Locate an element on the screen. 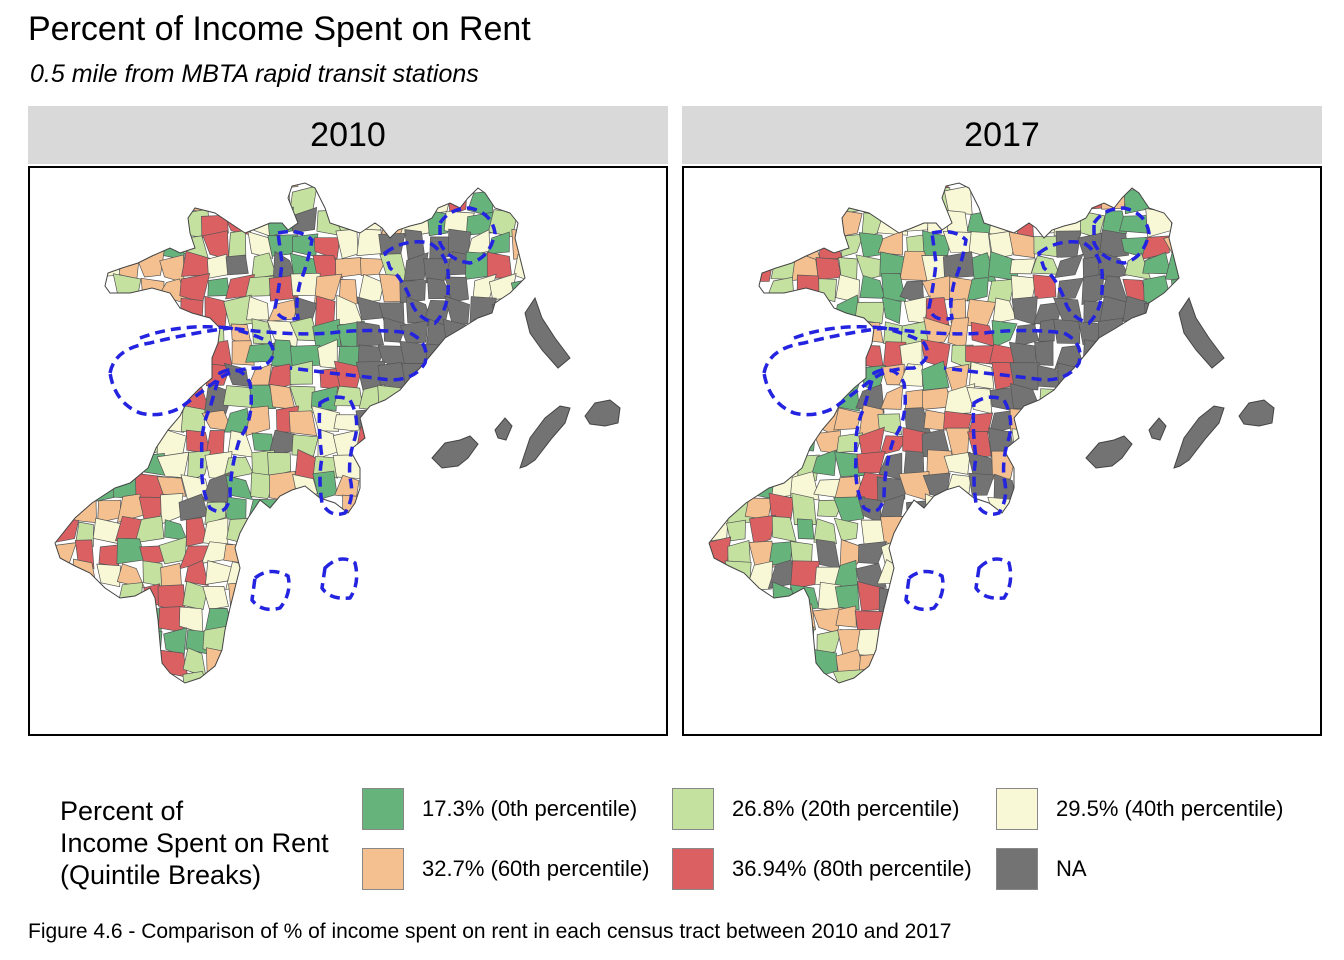  legend-label: 32.7% (60th percentile) is located at coordinates (536, 868).